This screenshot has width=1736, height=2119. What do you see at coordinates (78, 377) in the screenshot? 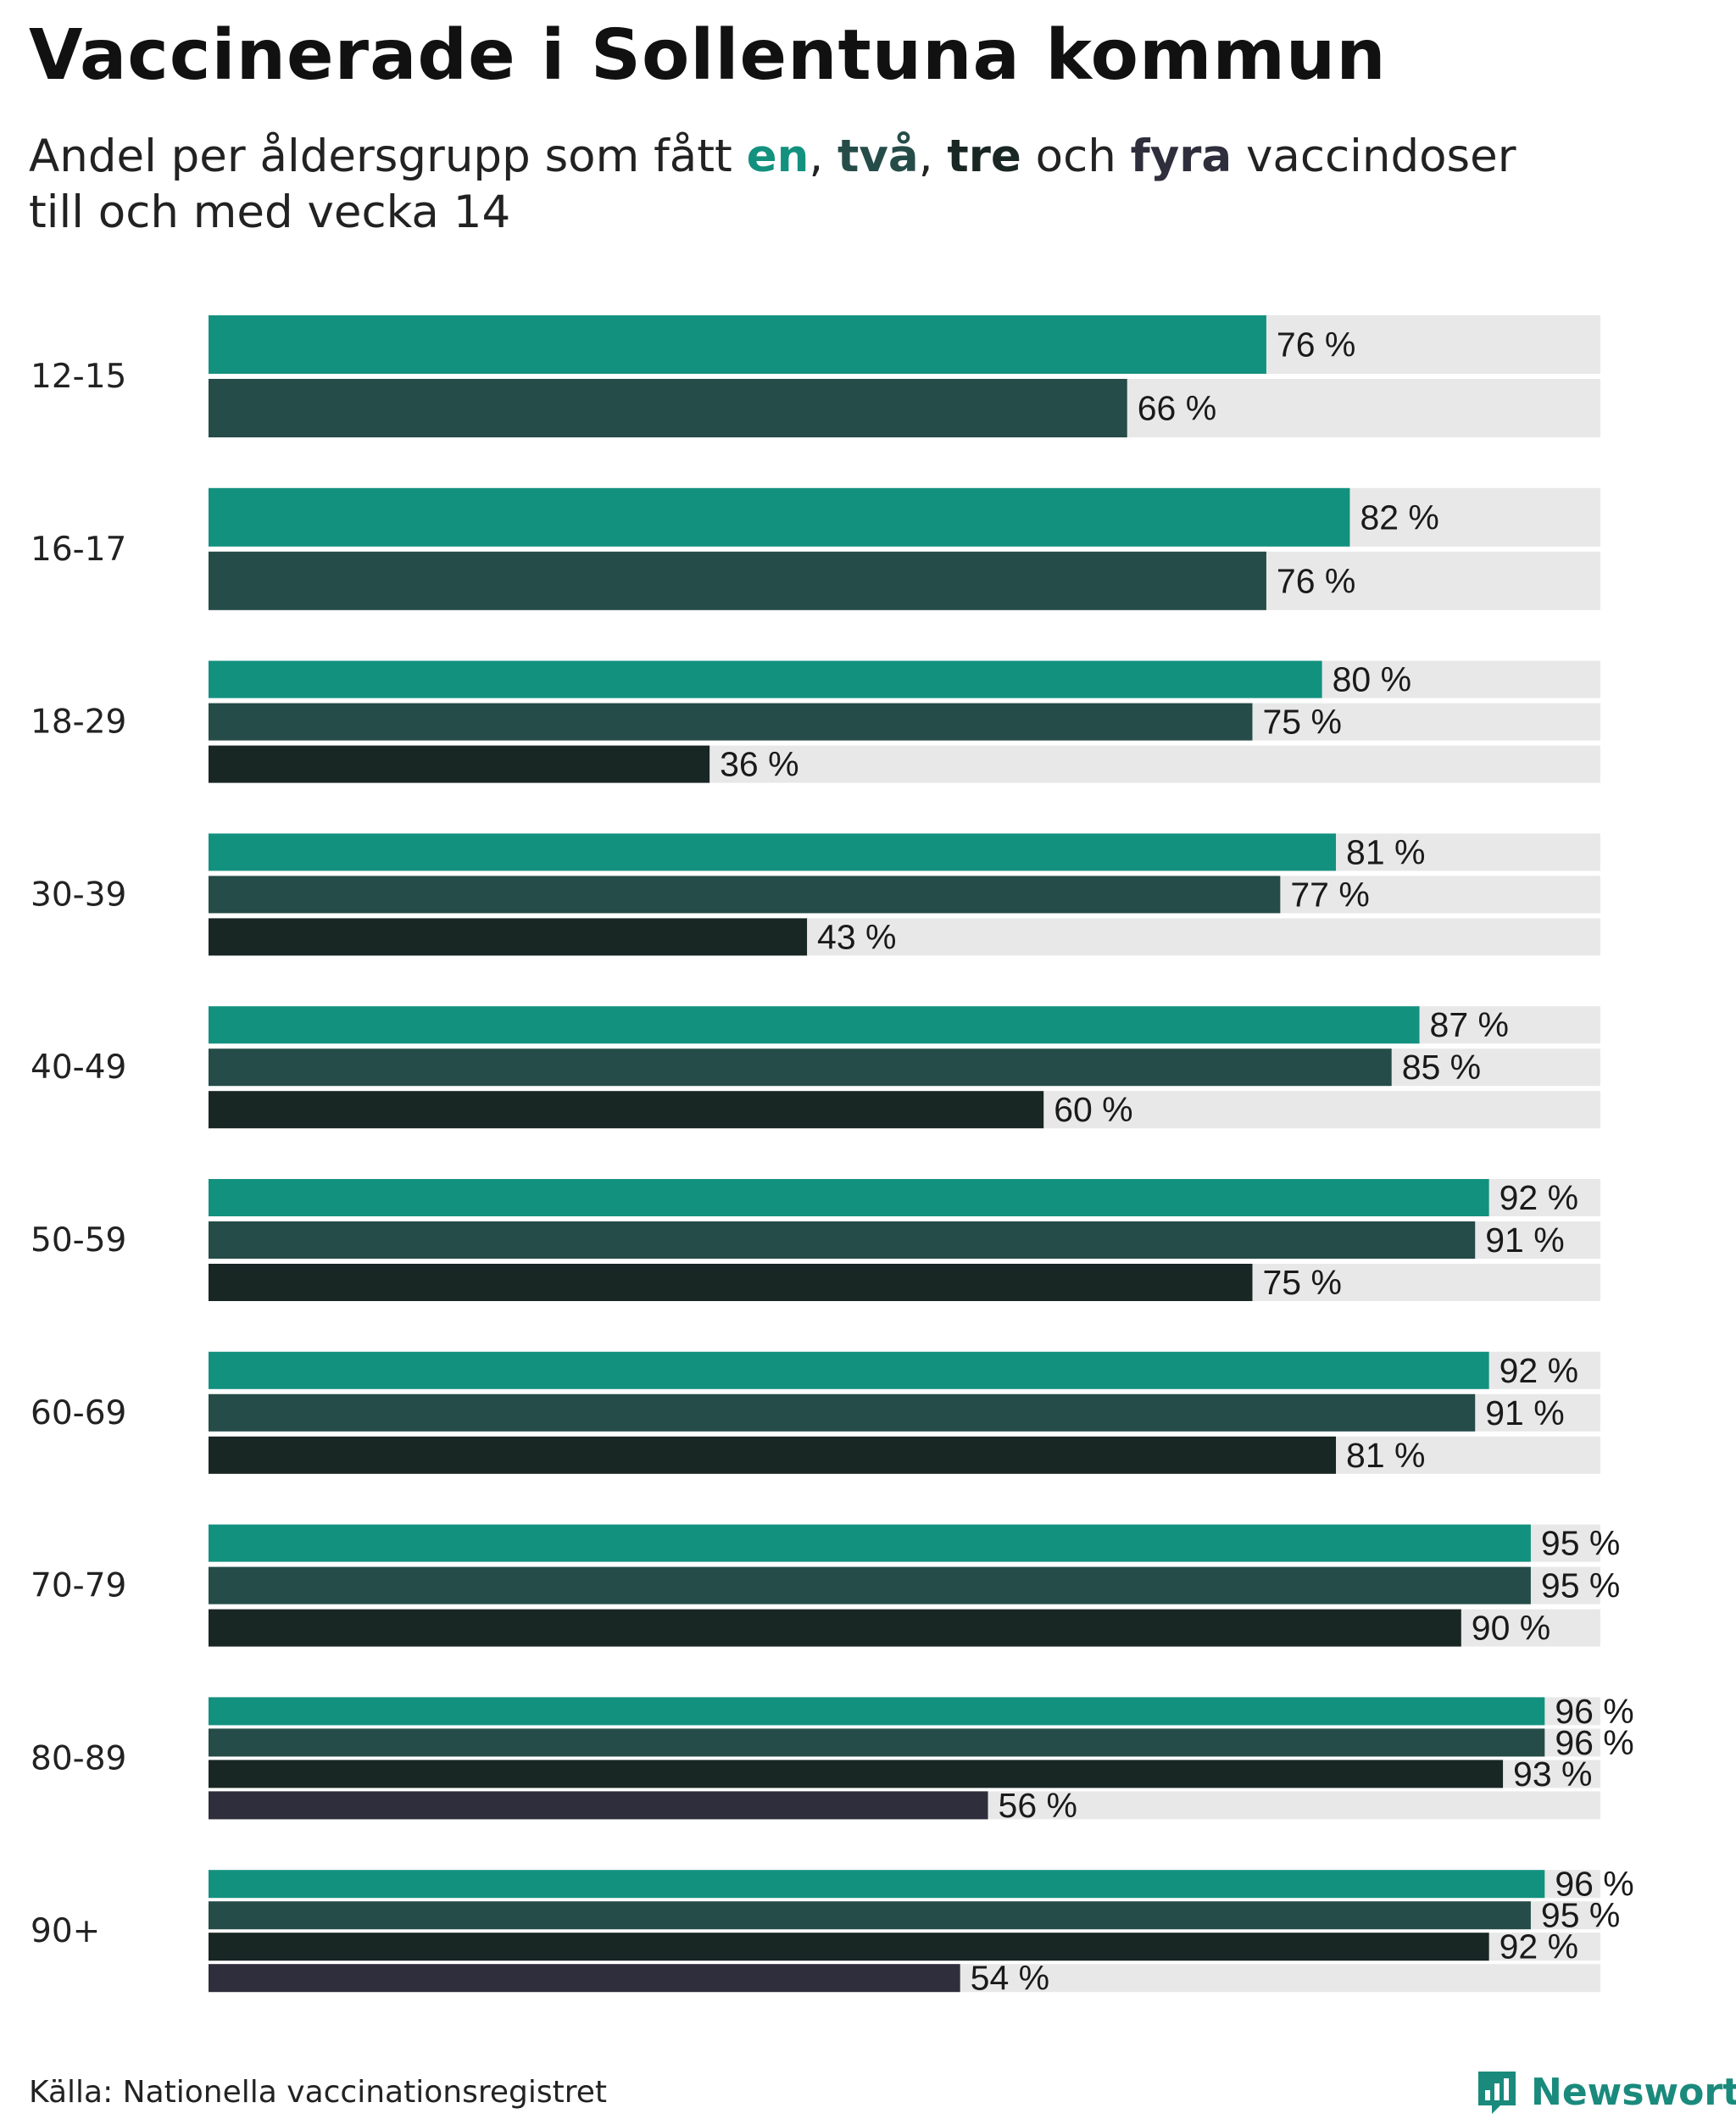
I see `age-group-label: 12-15` at bounding box center [78, 377].